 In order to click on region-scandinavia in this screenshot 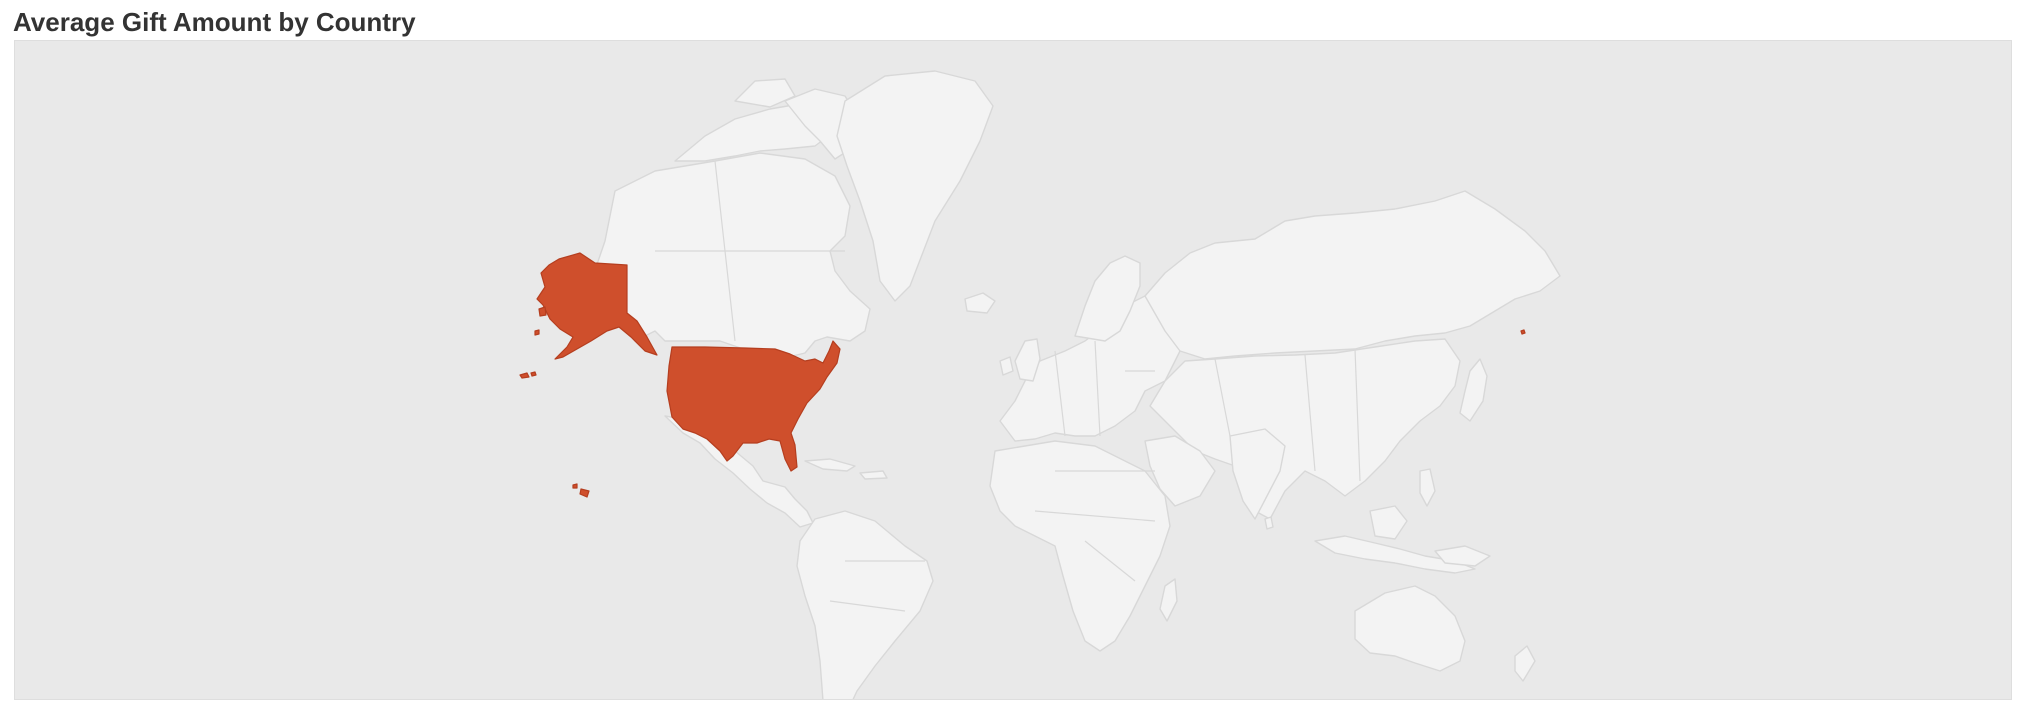, I will do `click(1107, 298)`.